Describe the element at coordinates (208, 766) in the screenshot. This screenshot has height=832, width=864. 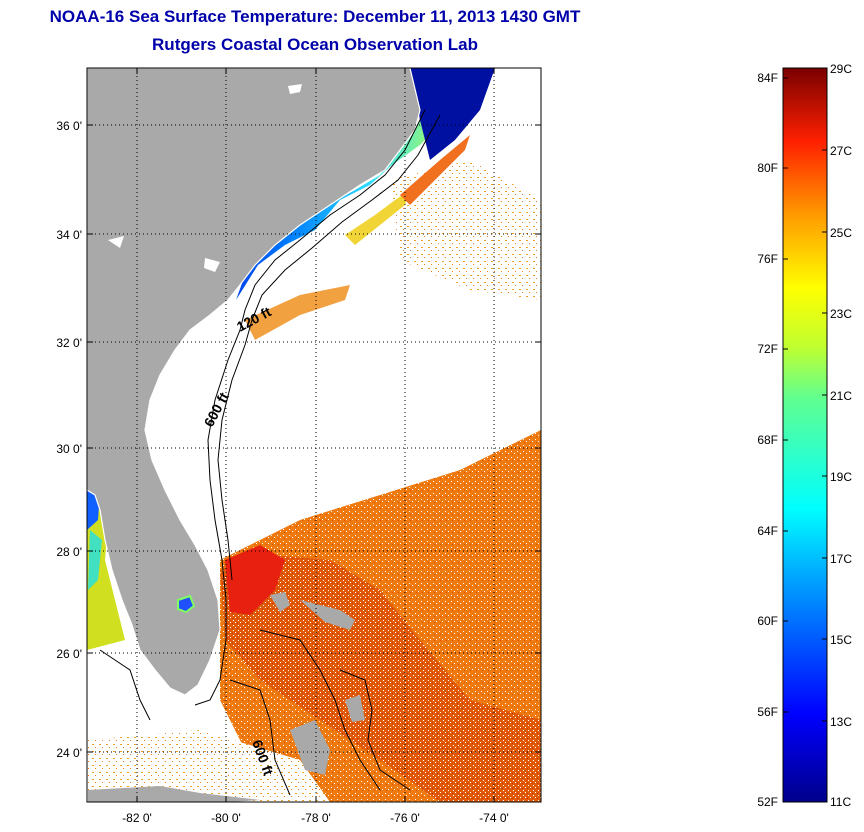
I see `sst-southern-speckle` at that location.